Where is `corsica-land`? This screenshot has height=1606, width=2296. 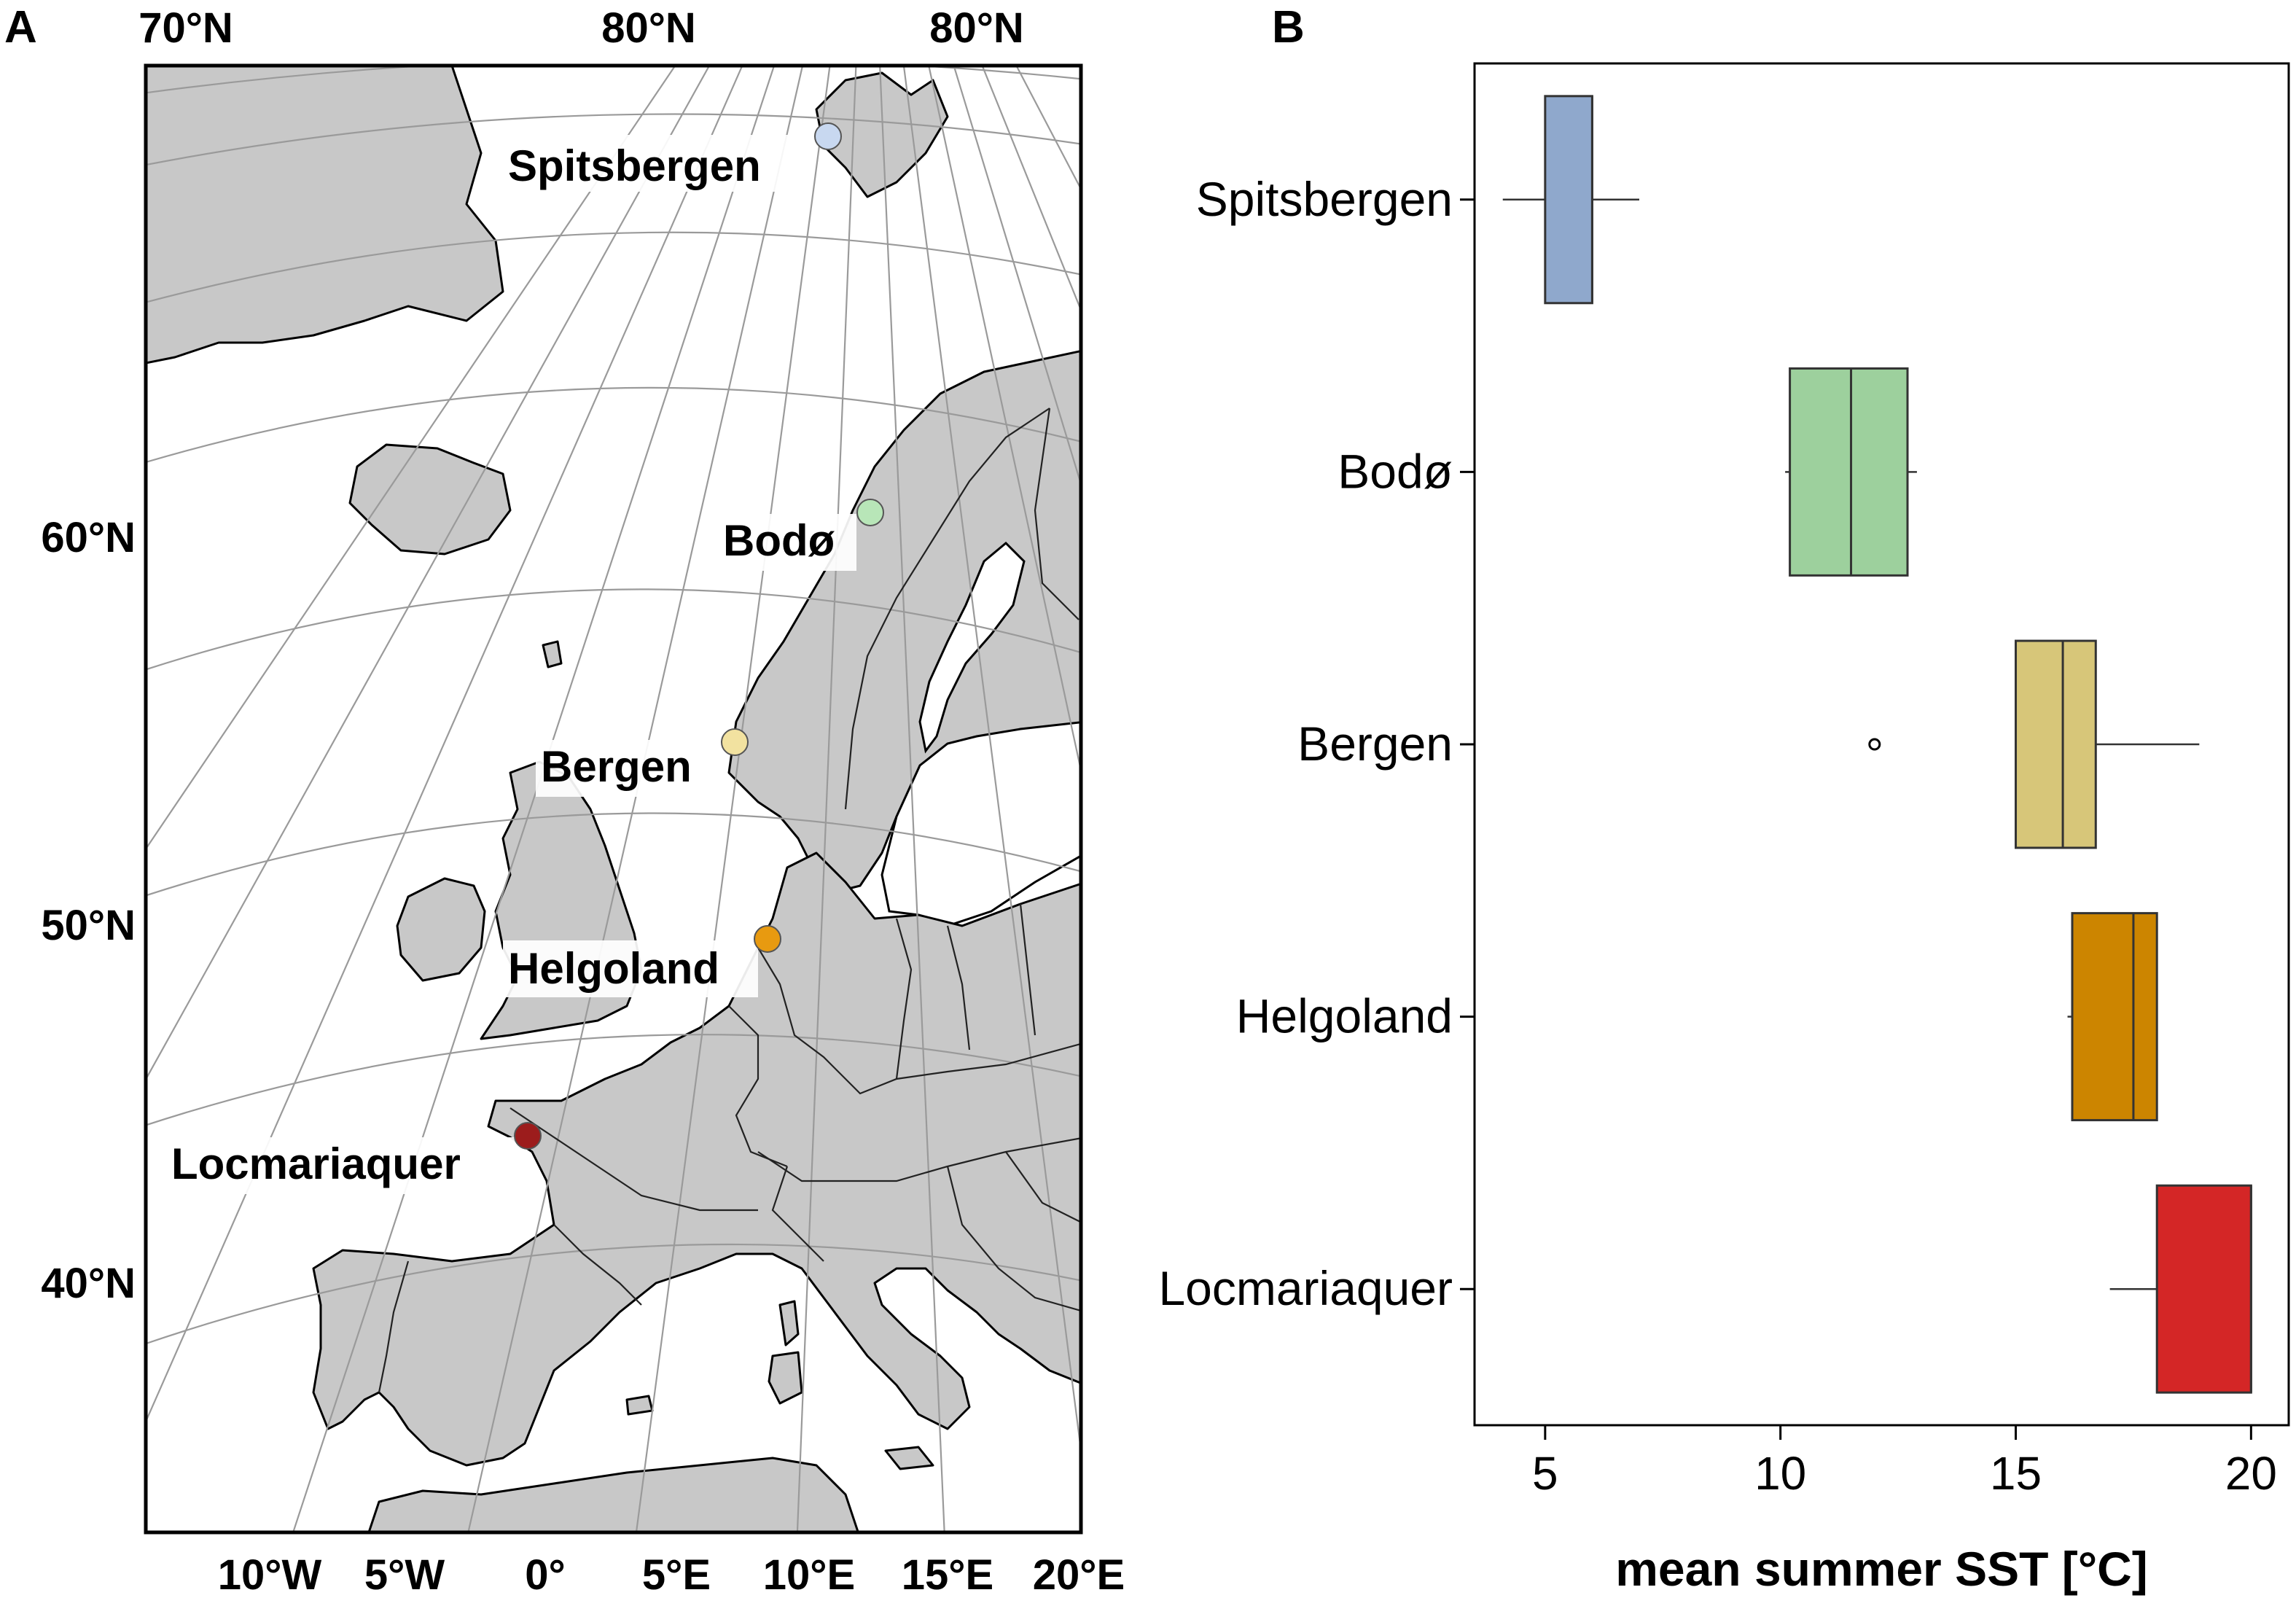 corsica-land is located at coordinates (789, 1323).